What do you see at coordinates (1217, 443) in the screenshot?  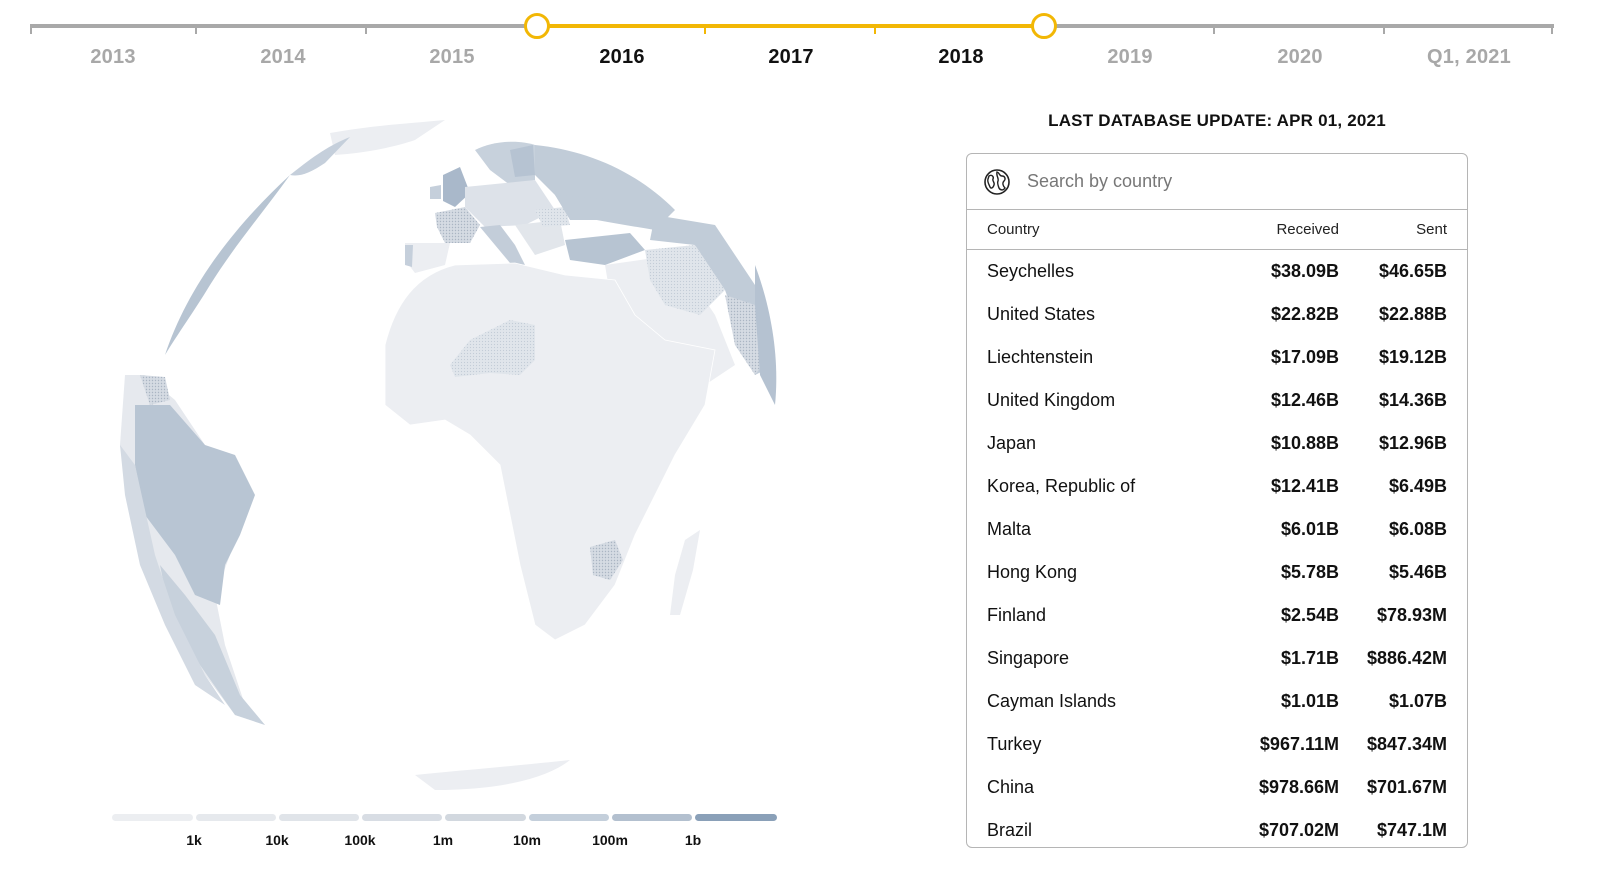 I see `table-row: Japan $10.88B $12.96B` at bounding box center [1217, 443].